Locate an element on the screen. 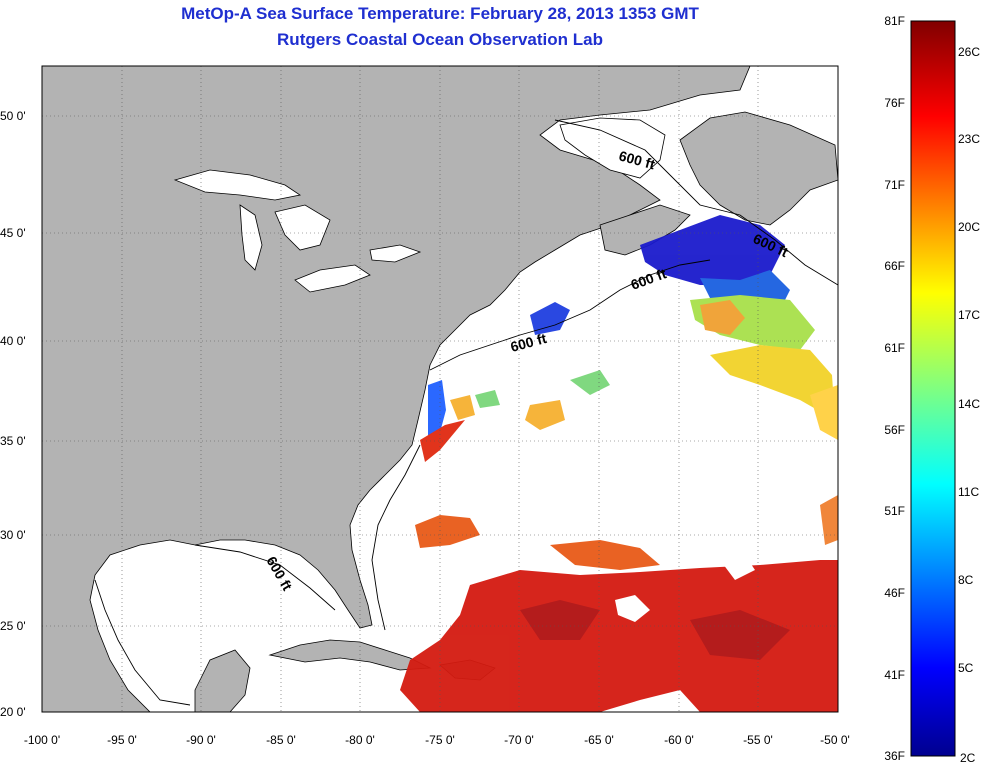  yucatan-land is located at coordinates (222, 680).